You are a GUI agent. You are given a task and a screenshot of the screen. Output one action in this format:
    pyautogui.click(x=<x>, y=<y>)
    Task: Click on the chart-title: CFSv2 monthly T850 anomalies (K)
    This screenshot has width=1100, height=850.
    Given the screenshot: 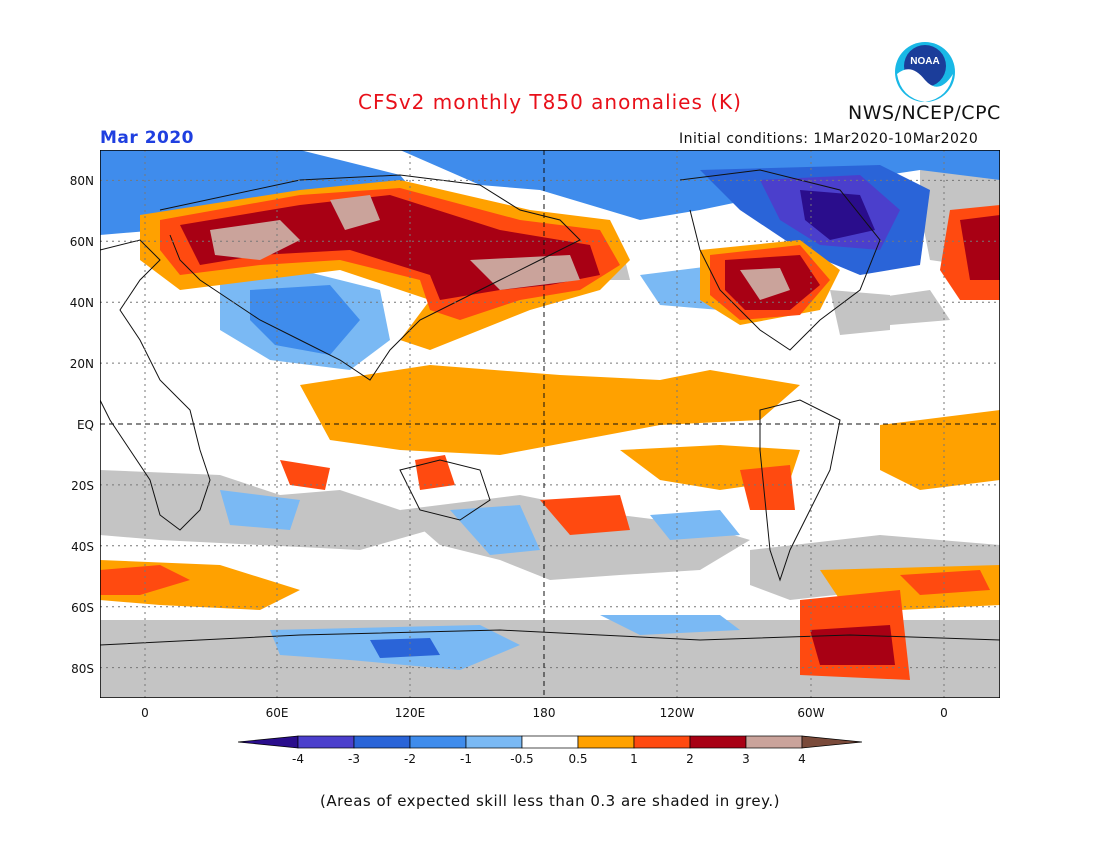 What is the action you would take?
    pyautogui.click(x=550, y=102)
    